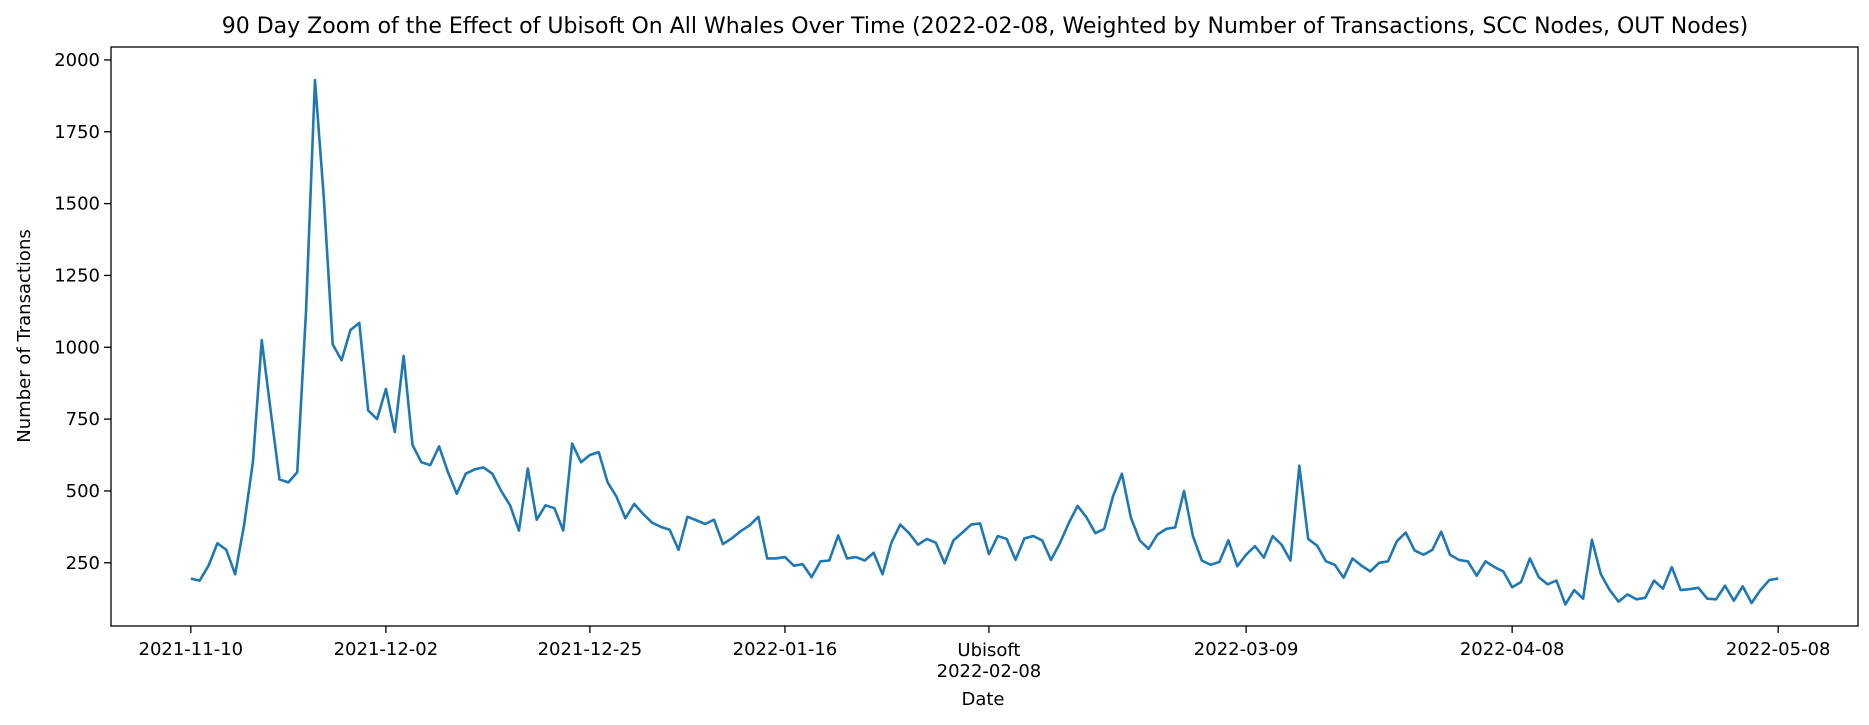  What do you see at coordinates (785, 649) in the screenshot?
I see `x-tick-label: 2022-01-16` at bounding box center [785, 649].